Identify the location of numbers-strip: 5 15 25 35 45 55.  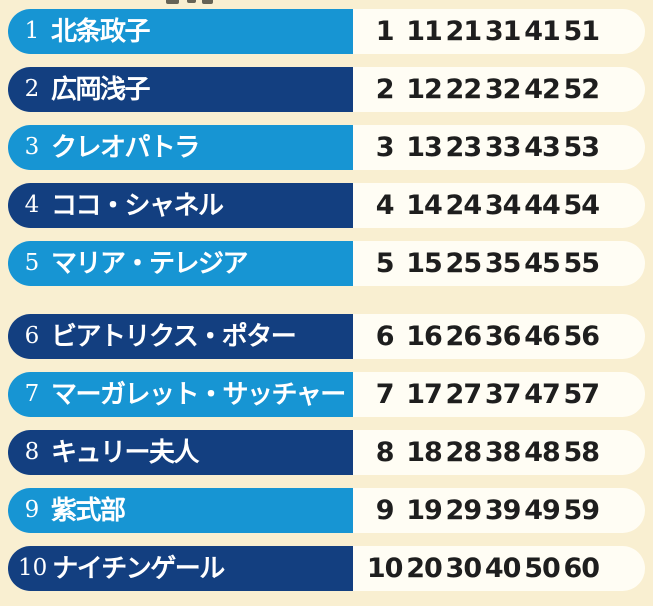
(499, 263).